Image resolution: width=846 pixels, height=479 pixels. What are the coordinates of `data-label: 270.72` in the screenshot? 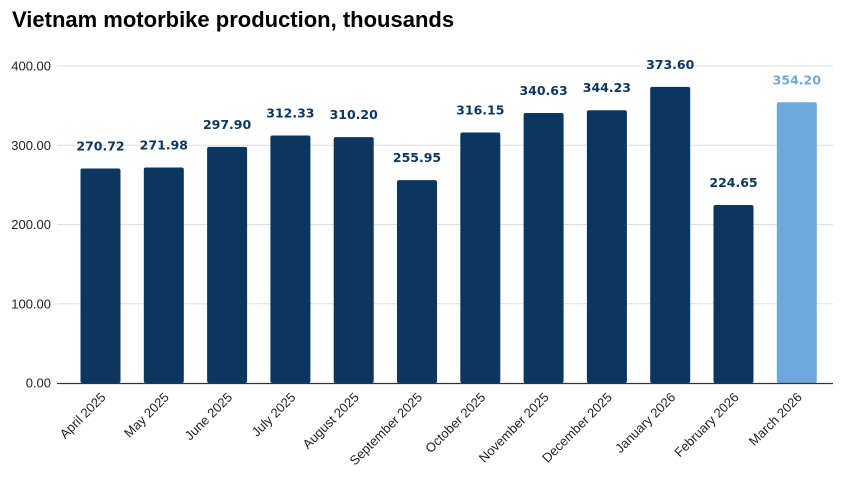 It's located at (100, 145).